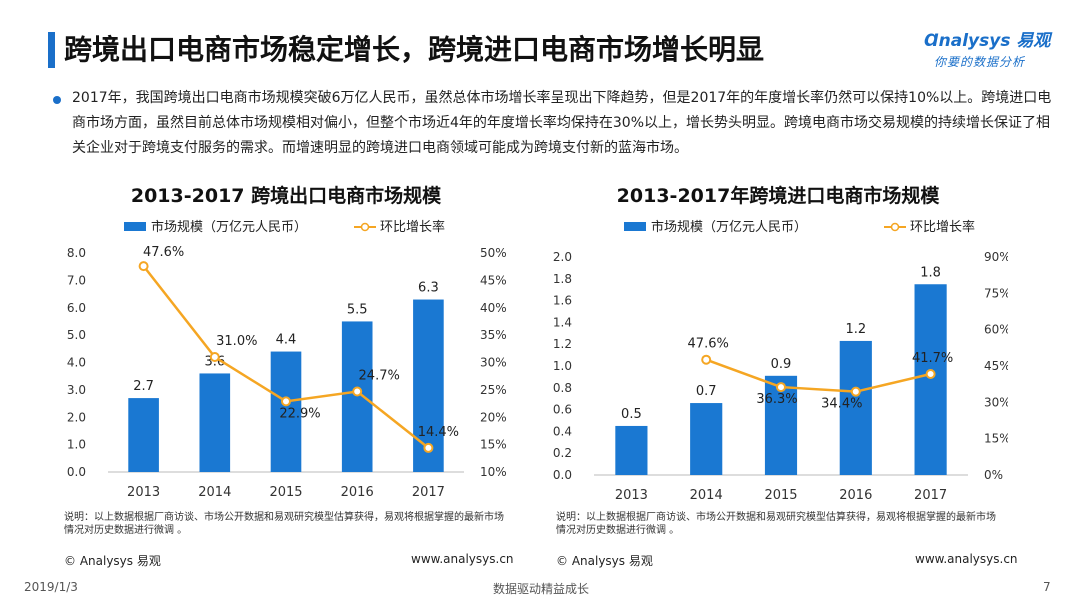 The width and height of the screenshot is (1080, 608). What do you see at coordinates (76, 363) in the screenshot?
I see `y-left-tick-label: 4.0` at bounding box center [76, 363].